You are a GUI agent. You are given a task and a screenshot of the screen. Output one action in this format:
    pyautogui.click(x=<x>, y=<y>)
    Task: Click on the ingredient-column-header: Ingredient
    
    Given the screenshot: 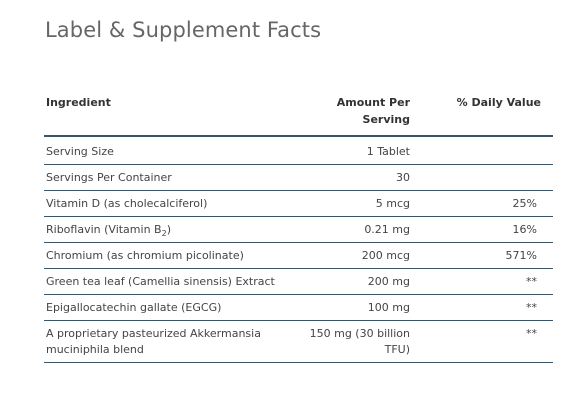 What is the action you would take?
    pyautogui.click(x=78, y=102)
    